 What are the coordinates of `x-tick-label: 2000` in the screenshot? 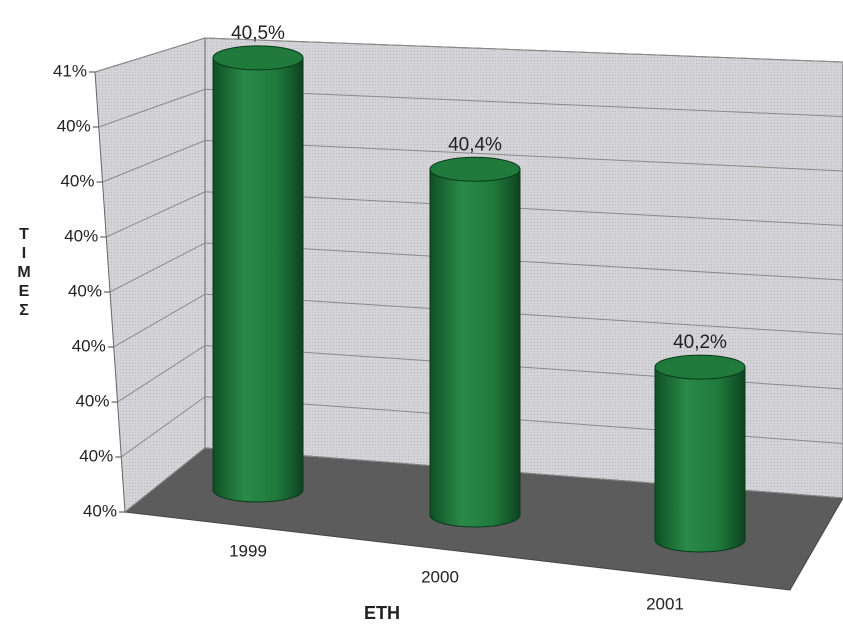 It's located at (440, 576).